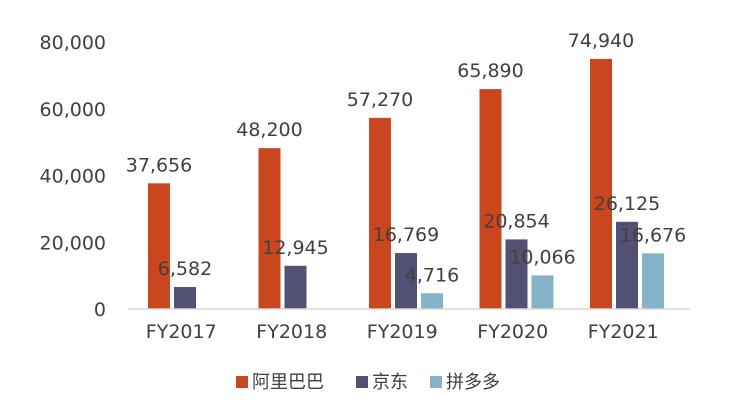  I want to click on legend-label: 阿里巴巴, so click(288, 382).